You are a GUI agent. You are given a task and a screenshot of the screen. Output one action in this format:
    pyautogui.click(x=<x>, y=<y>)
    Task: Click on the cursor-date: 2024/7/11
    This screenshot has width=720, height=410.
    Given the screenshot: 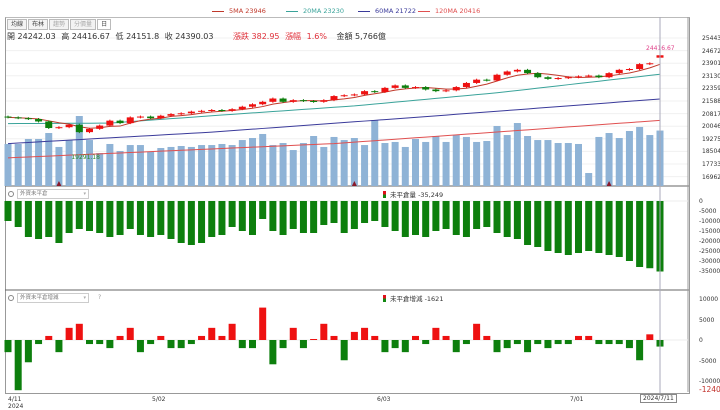 What is the action you would take?
    pyautogui.click(x=658, y=398)
    